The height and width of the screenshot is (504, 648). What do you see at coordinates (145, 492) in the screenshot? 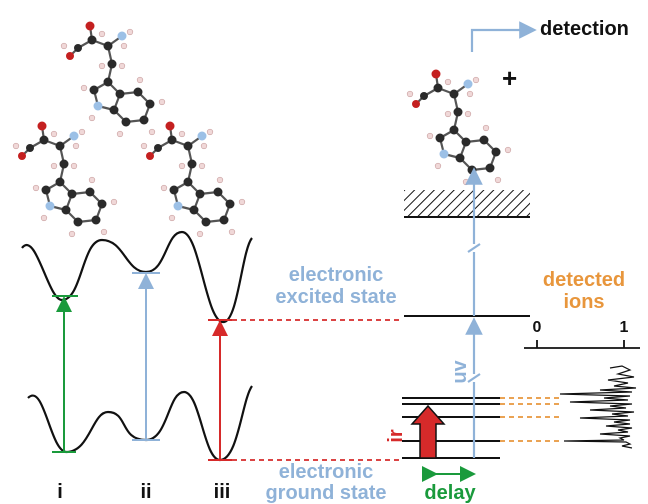
I see `conformer-ii-label: ii` at bounding box center [145, 492].